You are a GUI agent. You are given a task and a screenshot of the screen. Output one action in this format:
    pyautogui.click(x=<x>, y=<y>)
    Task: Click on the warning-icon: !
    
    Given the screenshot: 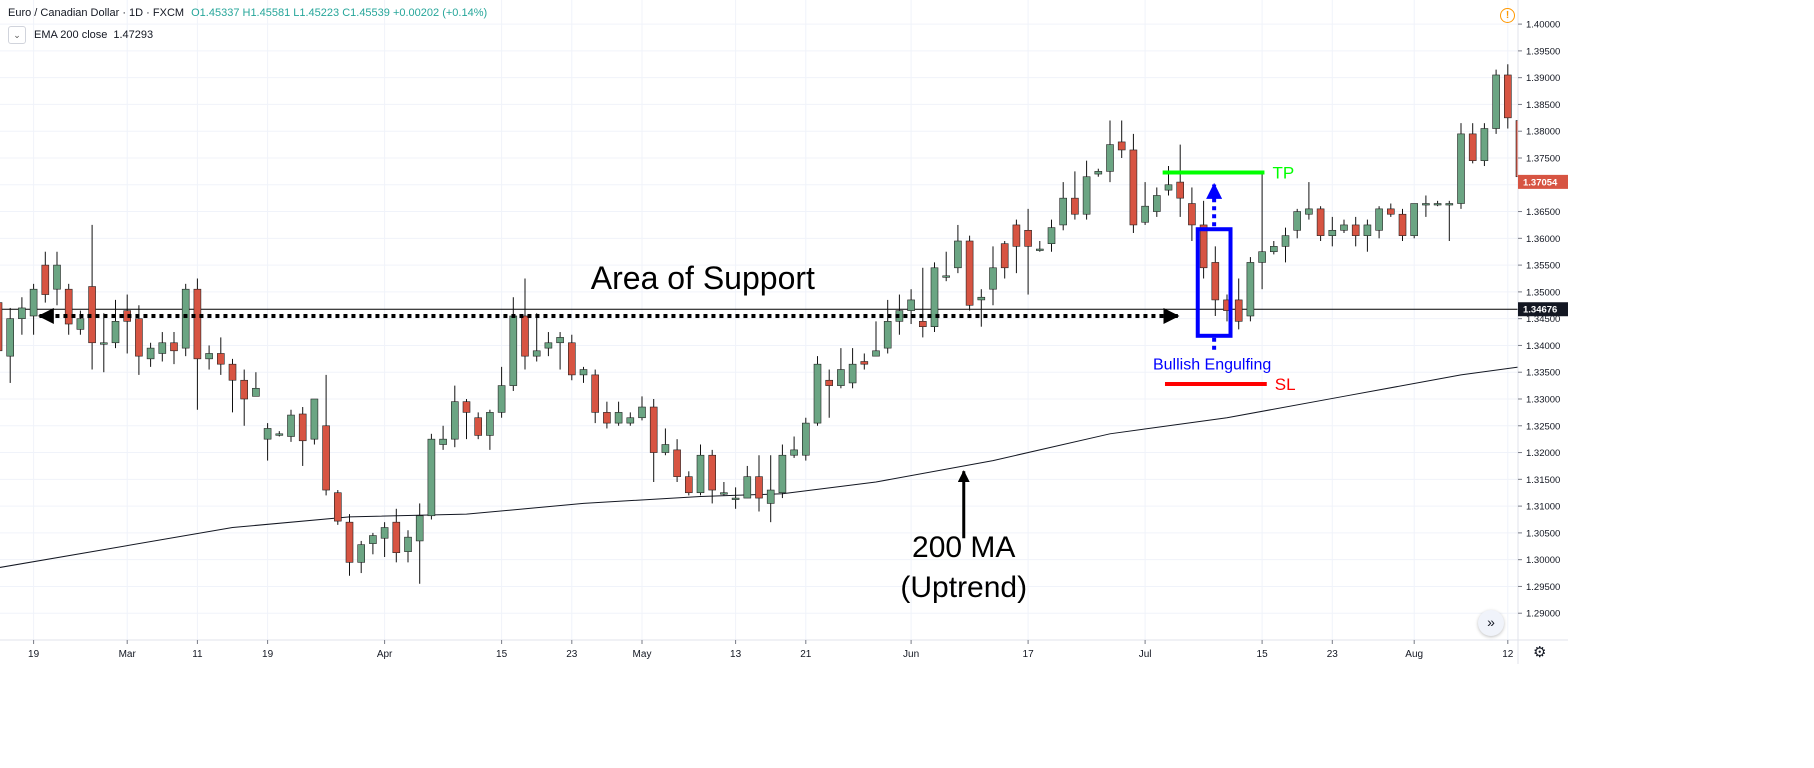 What is the action you would take?
    pyautogui.click(x=1507, y=15)
    